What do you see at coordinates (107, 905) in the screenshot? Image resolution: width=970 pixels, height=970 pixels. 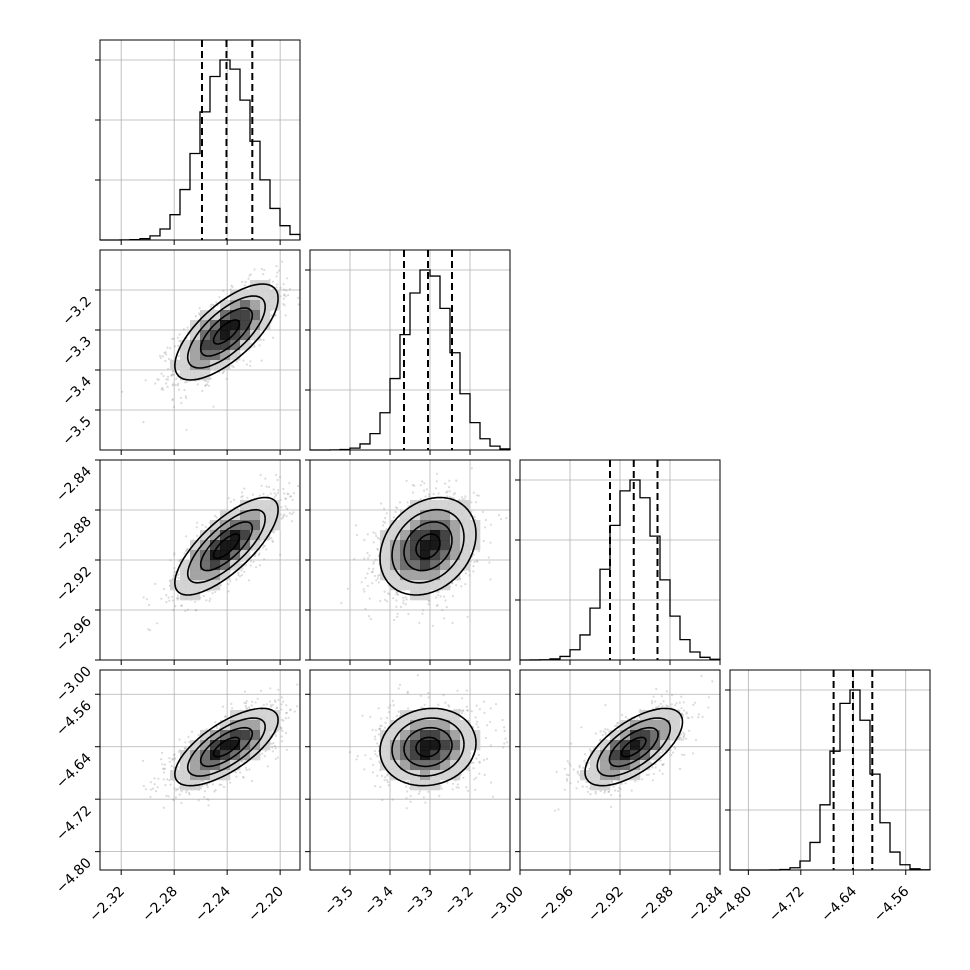 I see `x-tick-label: −2.32` at bounding box center [107, 905].